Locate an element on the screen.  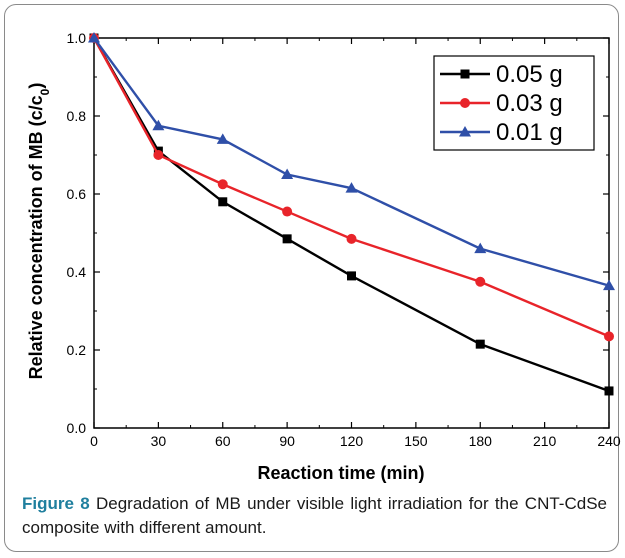
legend: 0.05 g0.03 g0.01 g is located at coordinates (514, 103).